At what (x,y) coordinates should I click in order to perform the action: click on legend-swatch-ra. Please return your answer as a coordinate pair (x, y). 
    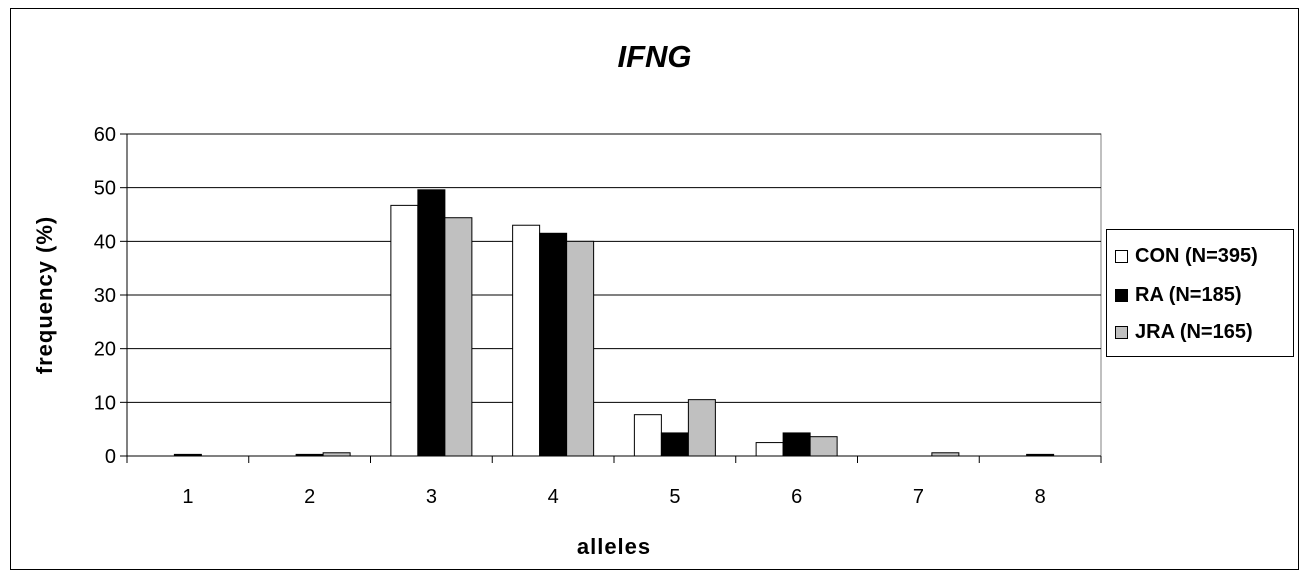
    Looking at the image, I should click on (1121, 295).